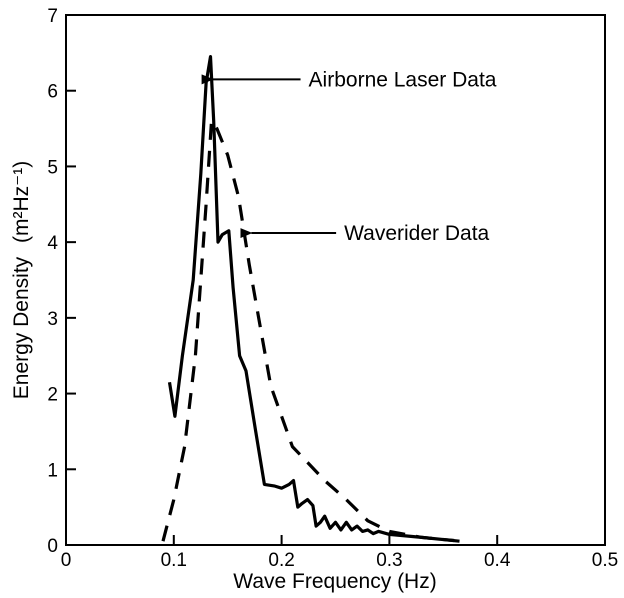 This screenshot has height=598, width=624. Describe the element at coordinates (334, 581) in the screenshot. I see `x-axis-label: Wave Frequency (Hz)` at that location.